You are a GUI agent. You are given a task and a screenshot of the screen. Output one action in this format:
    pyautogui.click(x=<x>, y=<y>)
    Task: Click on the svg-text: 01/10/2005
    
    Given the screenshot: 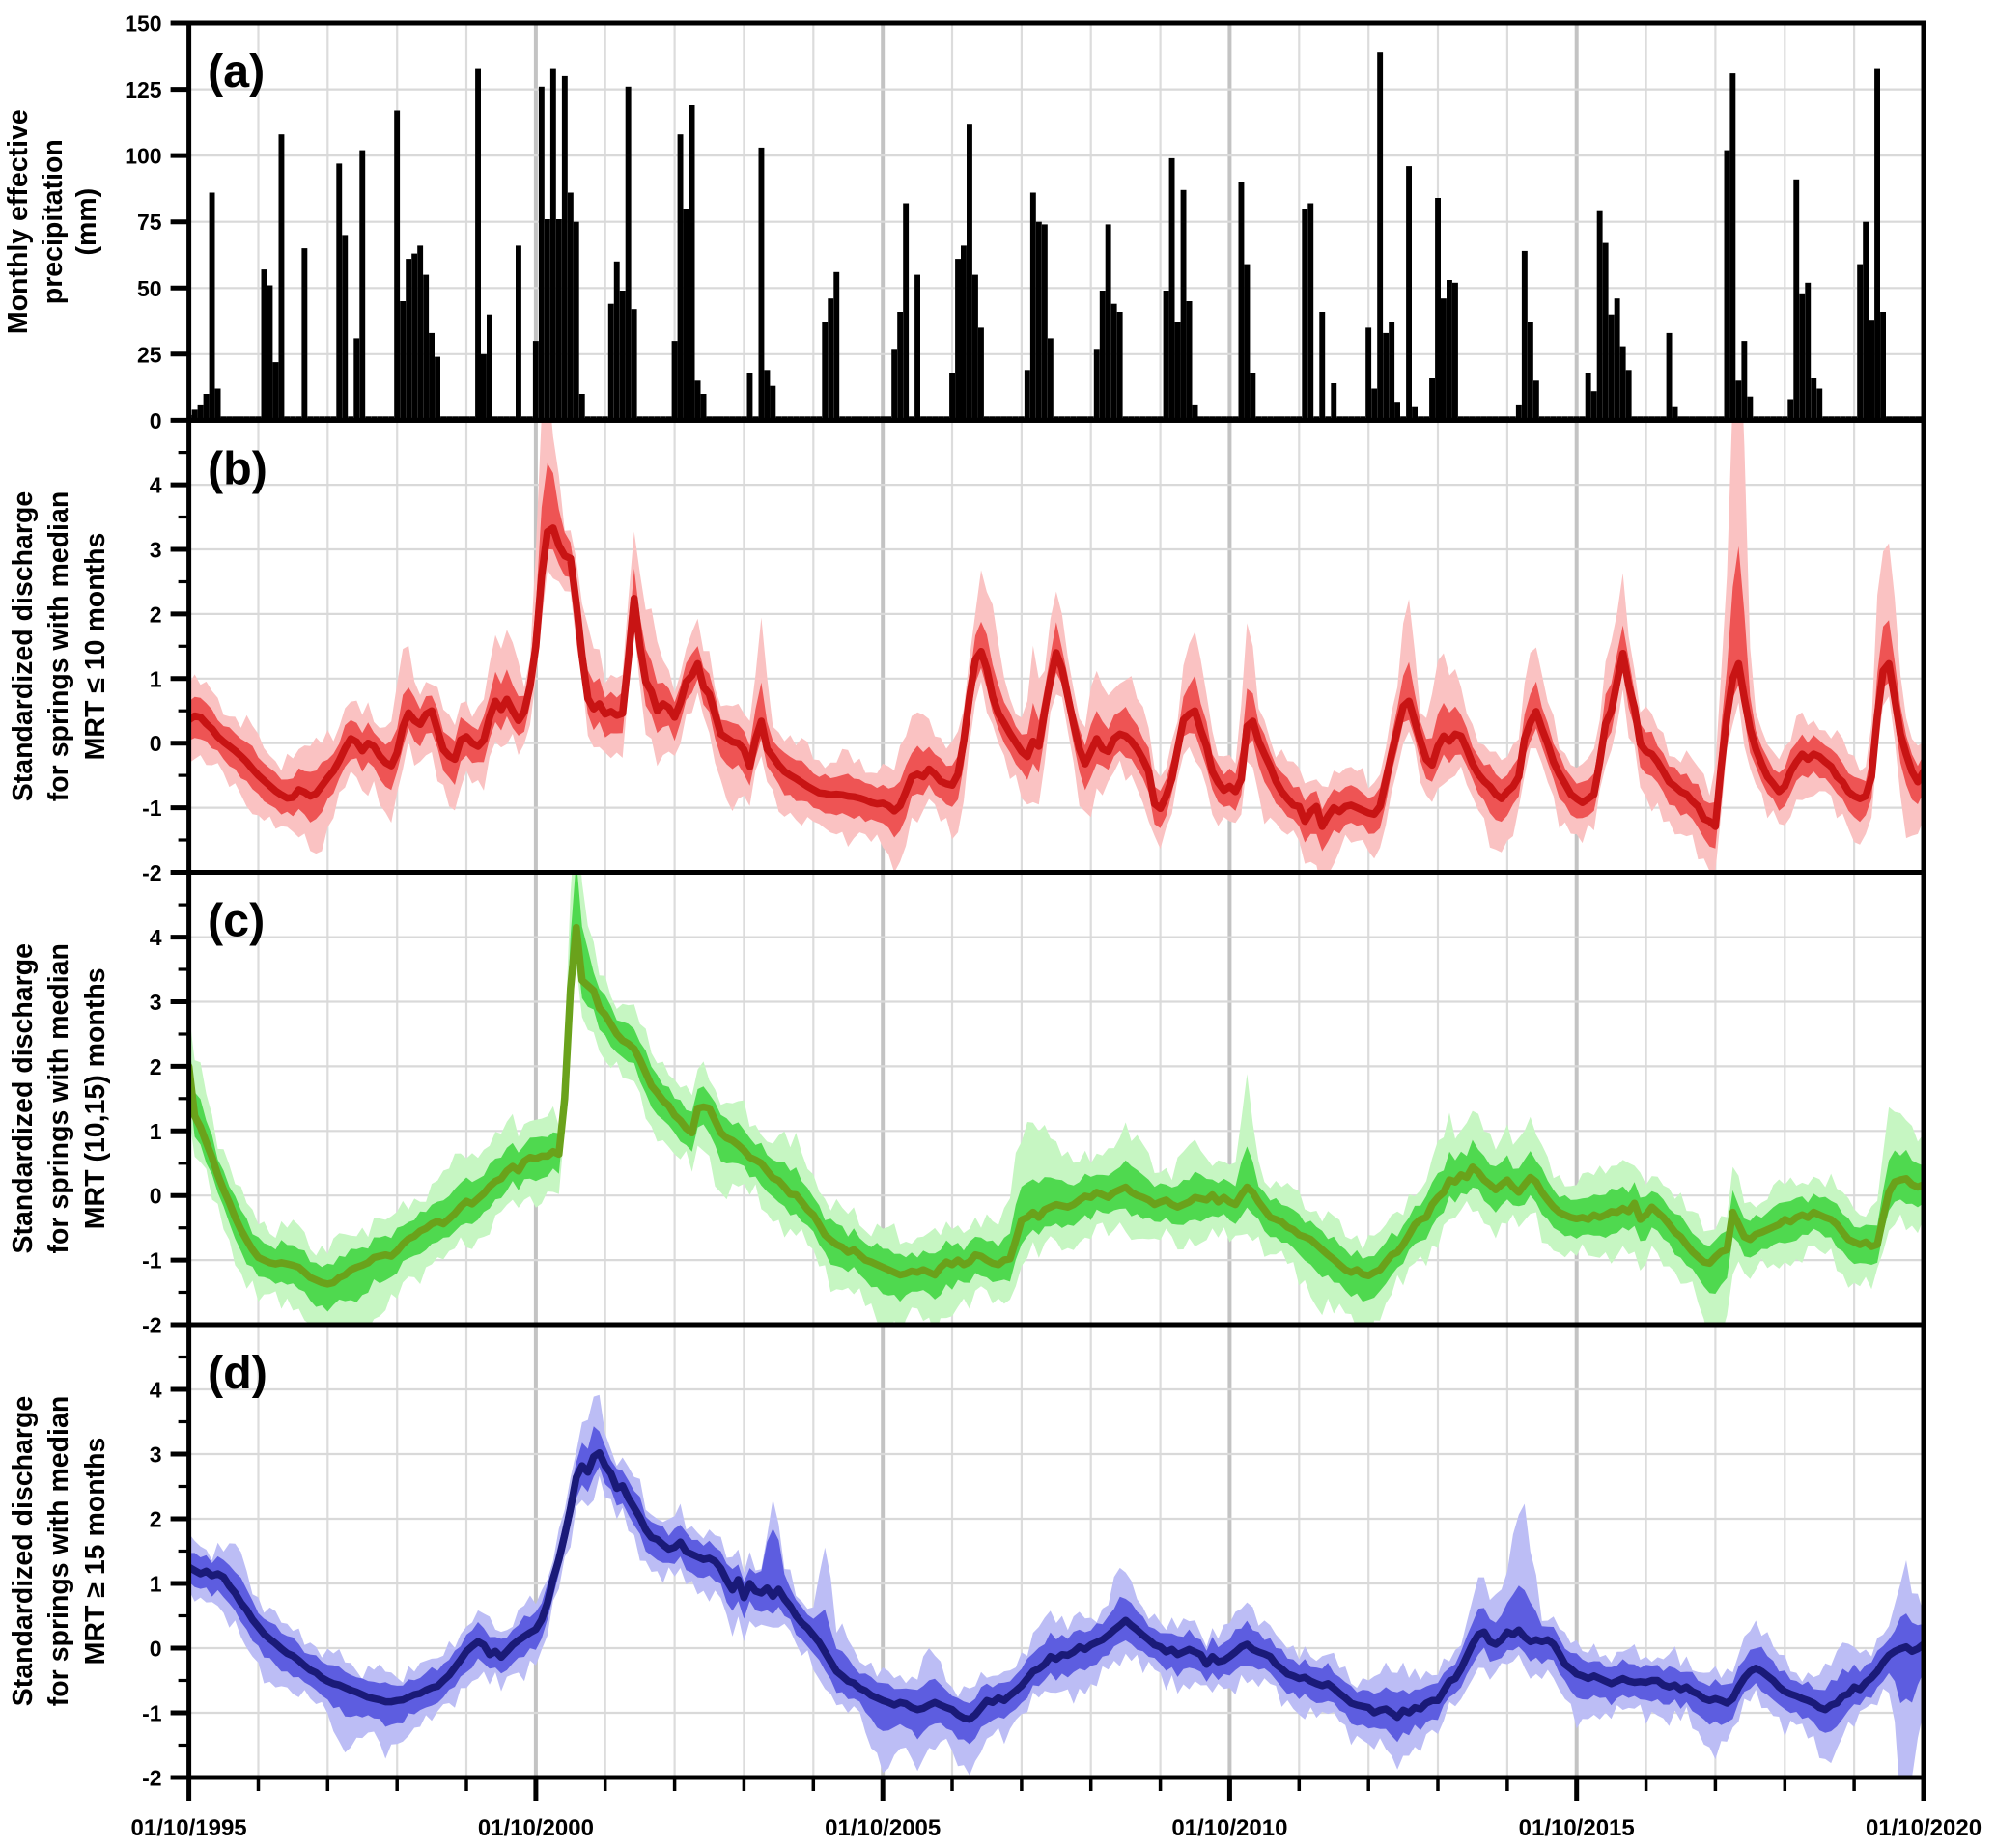 What is the action you would take?
    pyautogui.click(x=883, y=1828)
    